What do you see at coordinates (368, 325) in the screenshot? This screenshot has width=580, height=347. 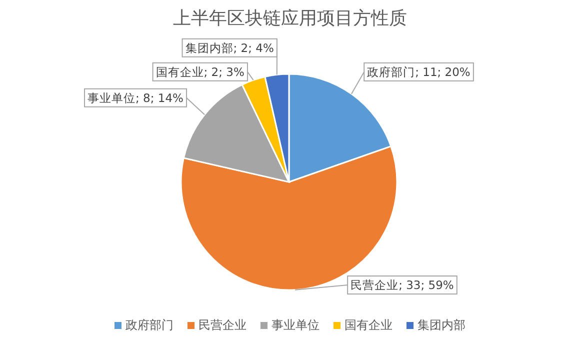 I see `legend-label: 国有企业` at bounding box center [368, 325].